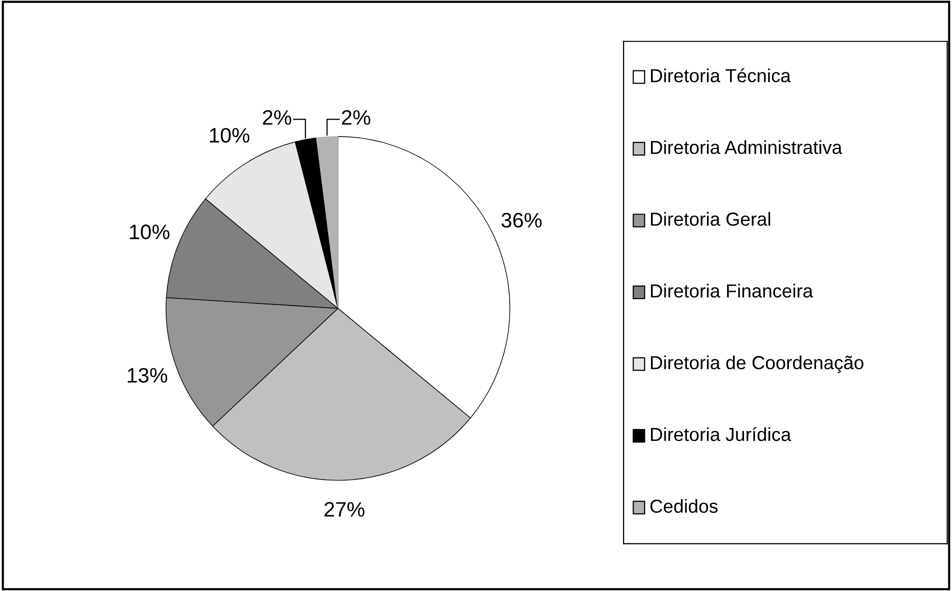 The width and height of the screenshot is (952, 591). I want to click on legend-label: Diretoria Técnica, so click(720, 75).